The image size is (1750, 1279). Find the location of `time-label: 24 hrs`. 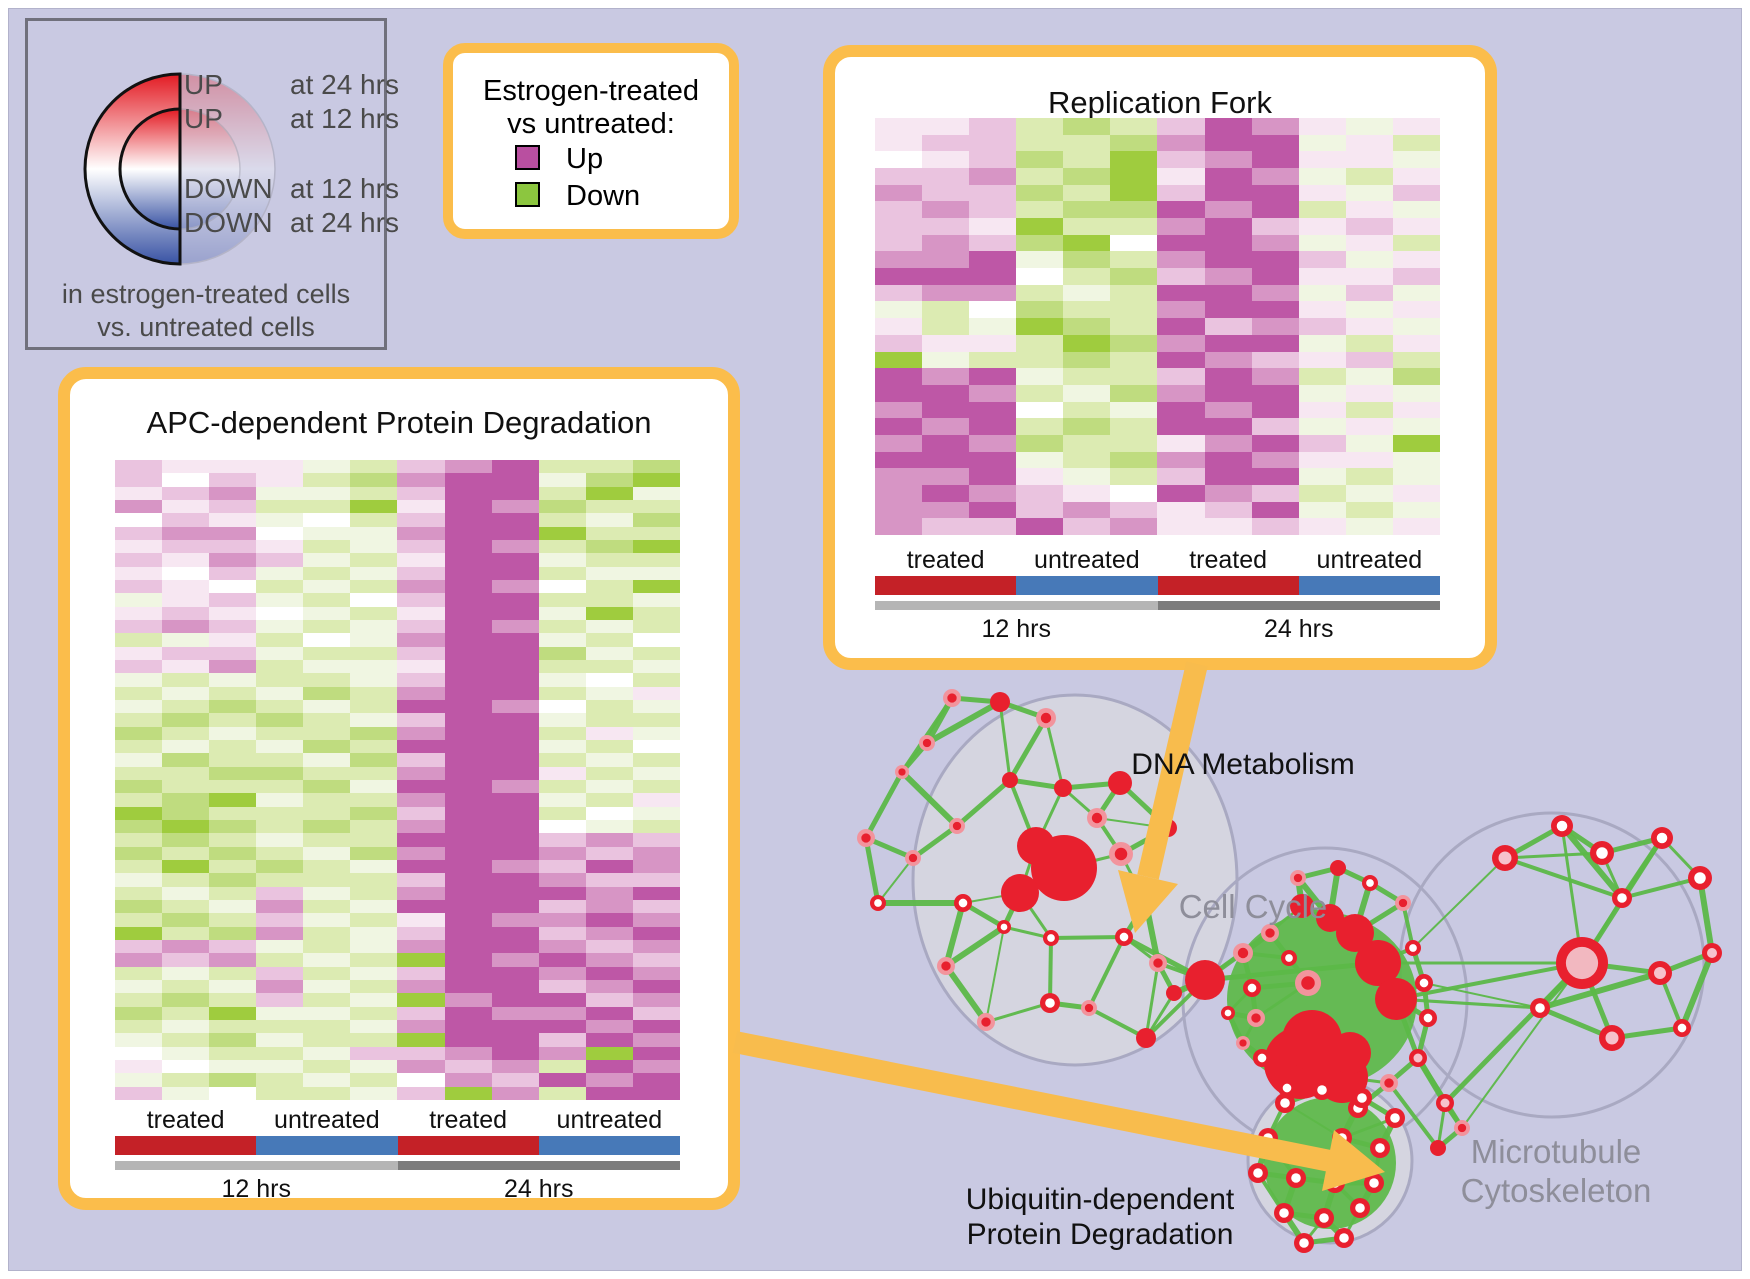

time-label: 24 hrs is located at coordinates (1299, 629).